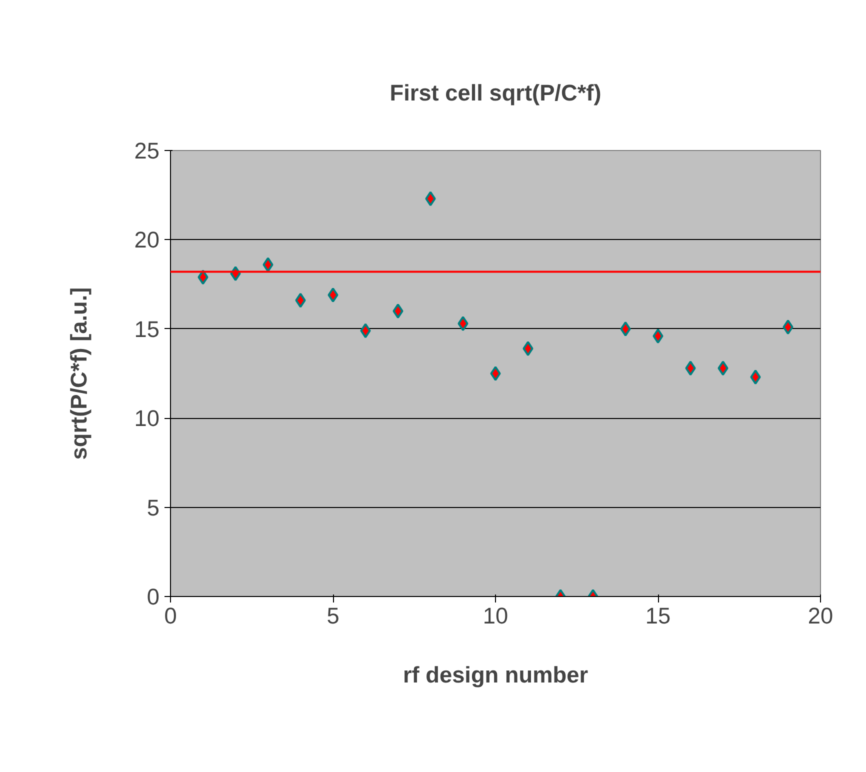 The width and height of the screenshot is (866, 772). What do you see at coordinates (495, 615) in the screenshot?
I see `x-tick-label: 10` at bounding box center [495, 615].